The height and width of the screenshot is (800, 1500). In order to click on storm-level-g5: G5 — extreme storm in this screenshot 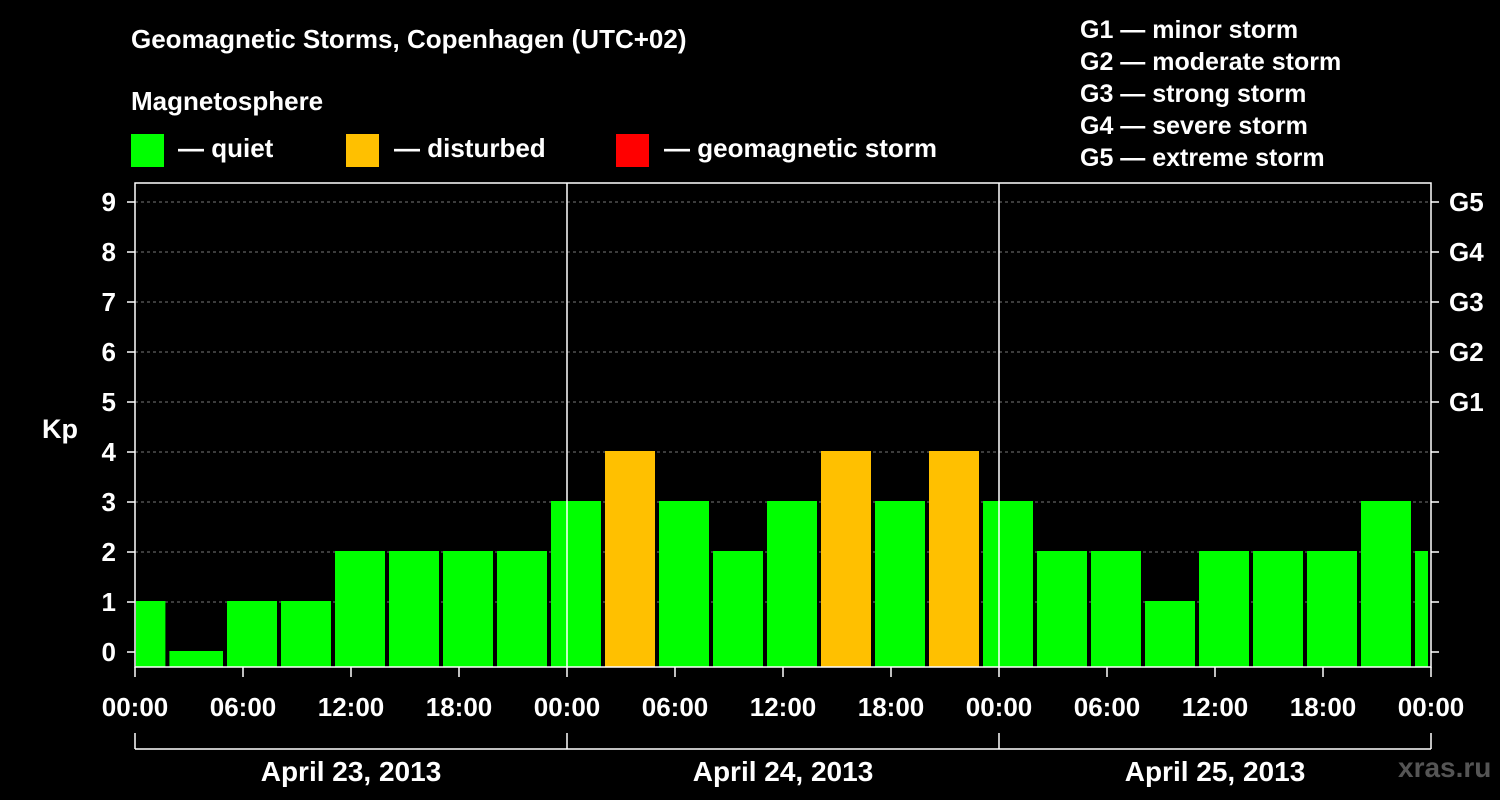, I will do `click(1202, 158)`.